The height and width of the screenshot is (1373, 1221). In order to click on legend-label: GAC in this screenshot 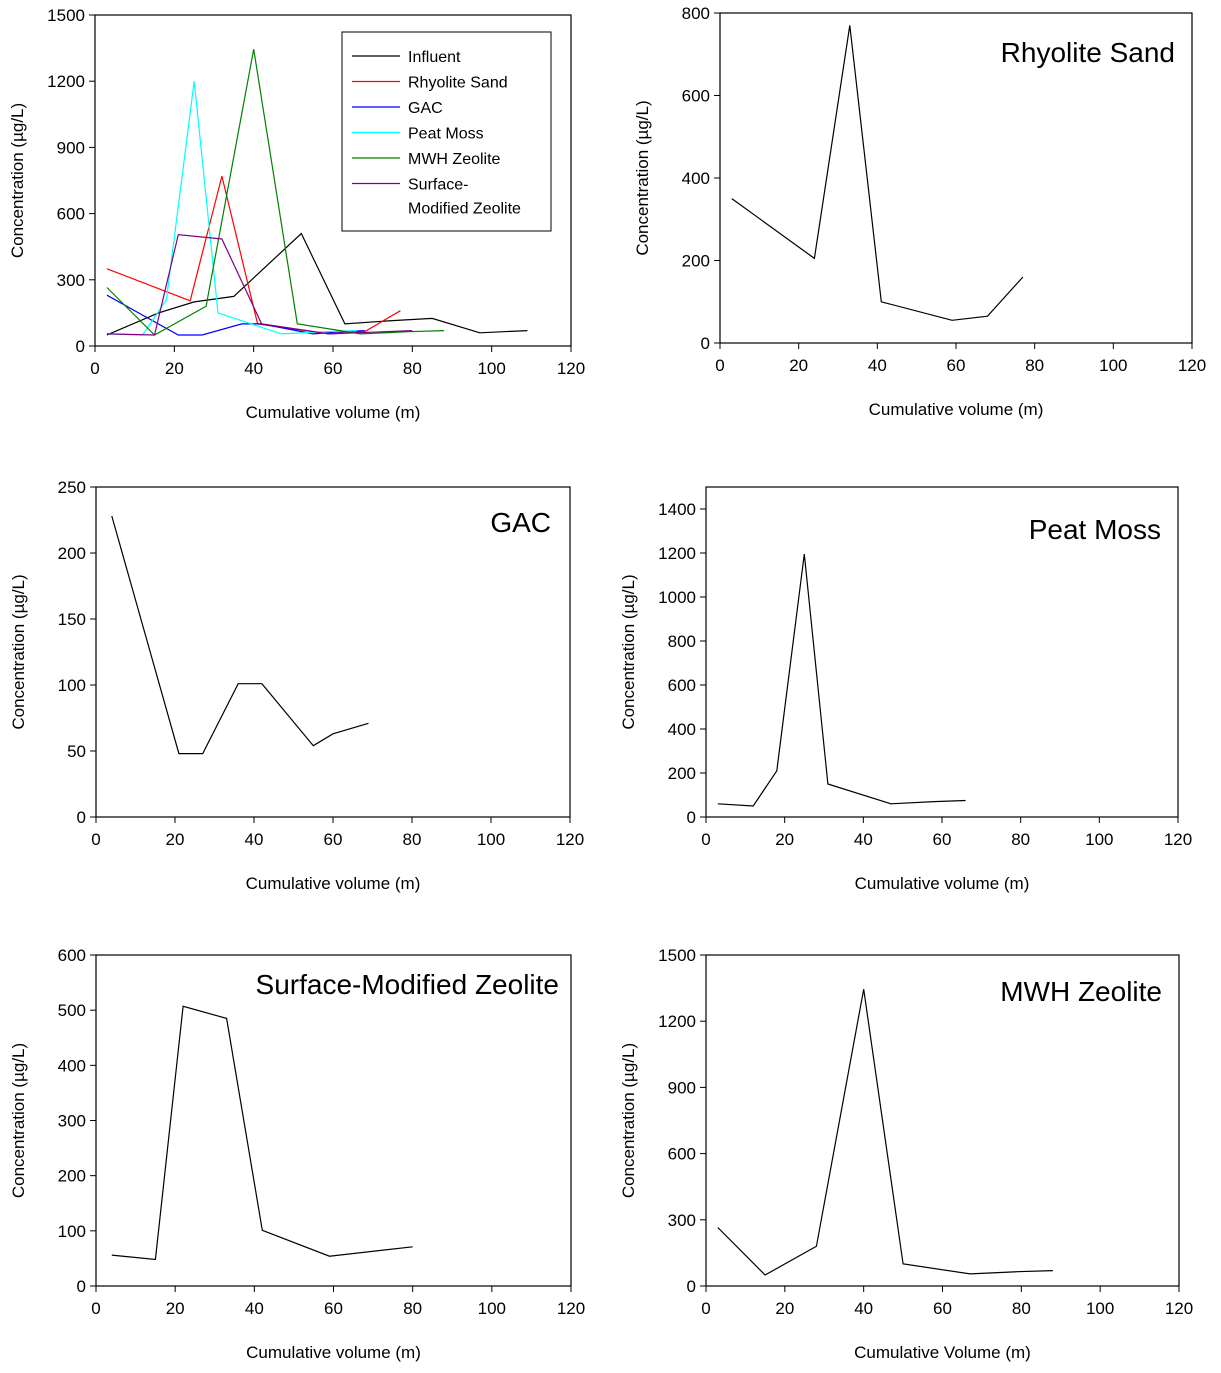, I will do `click(425, 108)`.